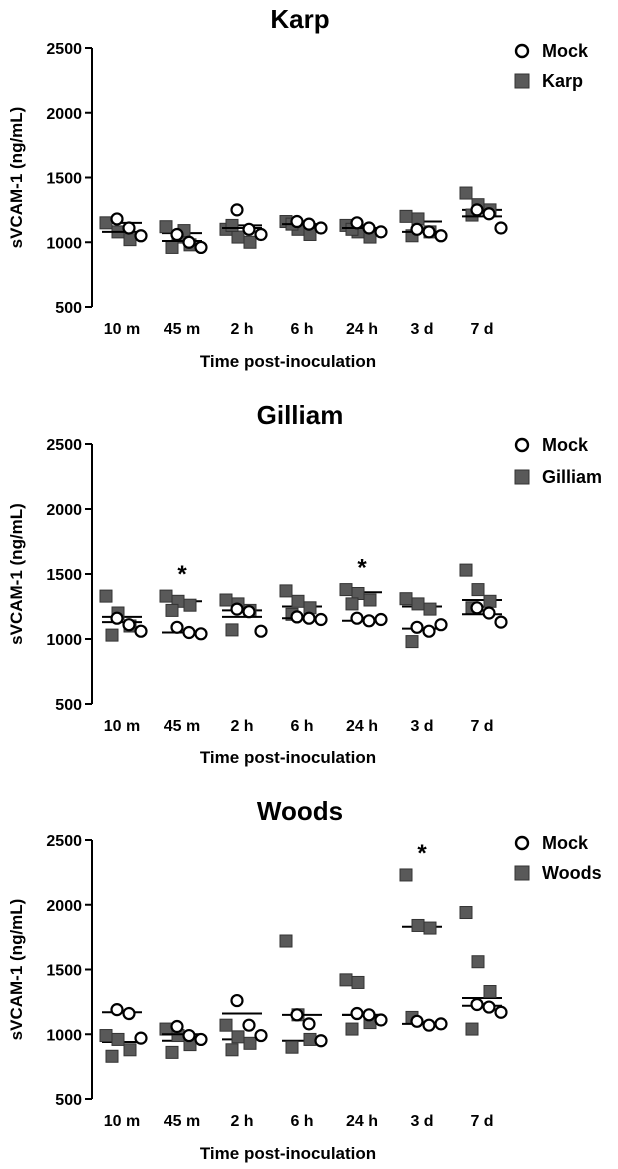  I want to click on chart-title: Karp, so click(299, 19).